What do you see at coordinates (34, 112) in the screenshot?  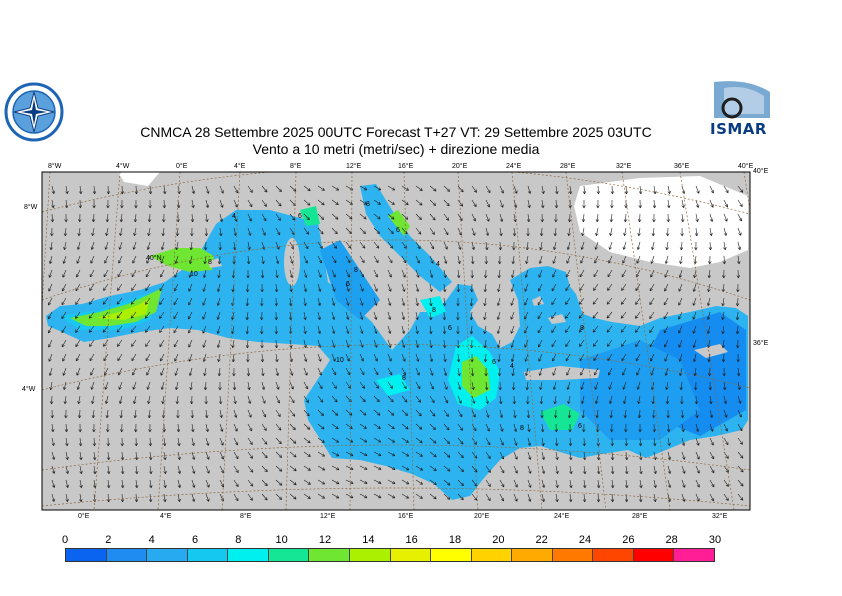 I see `left-emblem-logo` at bounding box center [34, 112].